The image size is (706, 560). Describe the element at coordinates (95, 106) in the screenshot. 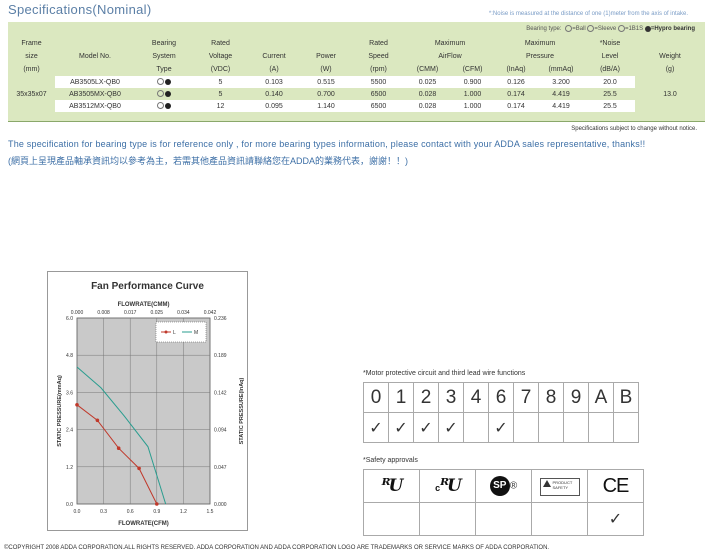

I see `model-cell: AB3512MX-QB0` at that location.